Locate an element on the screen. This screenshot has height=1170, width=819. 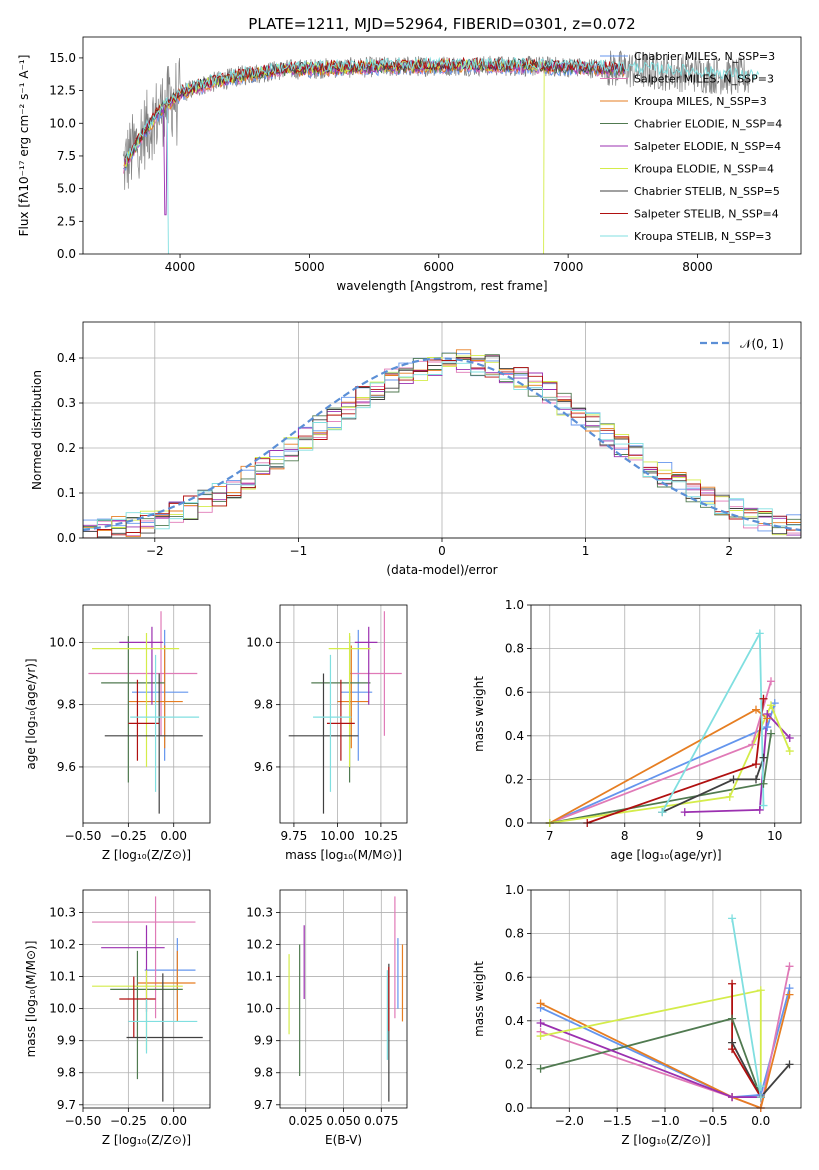
x-tick-label: 0.025 is located at coordinates (306, 1121).